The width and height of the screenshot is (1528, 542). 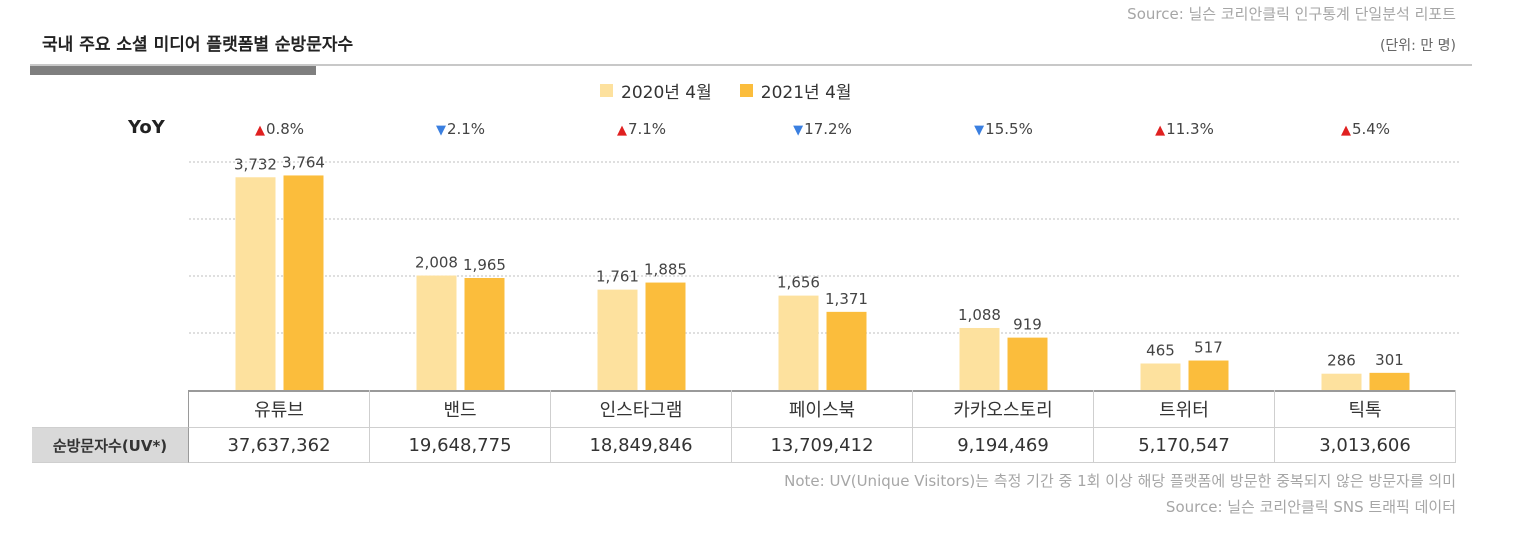 I want to click on table-header-cell-1: 밴드, so click(x=460, y=409).